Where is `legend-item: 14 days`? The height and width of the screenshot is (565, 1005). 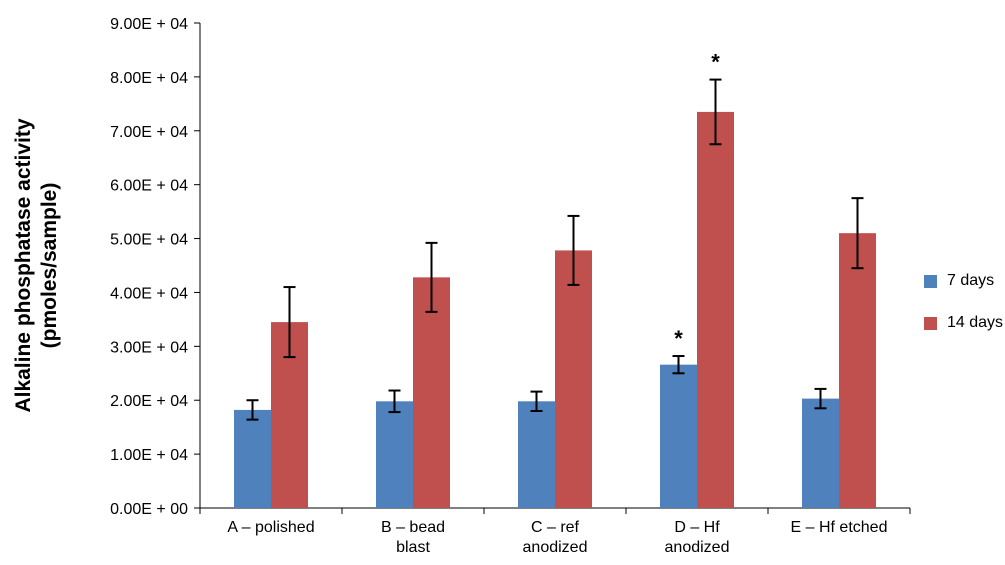 legend-item: 14 days is located at coordinates (963, 323).